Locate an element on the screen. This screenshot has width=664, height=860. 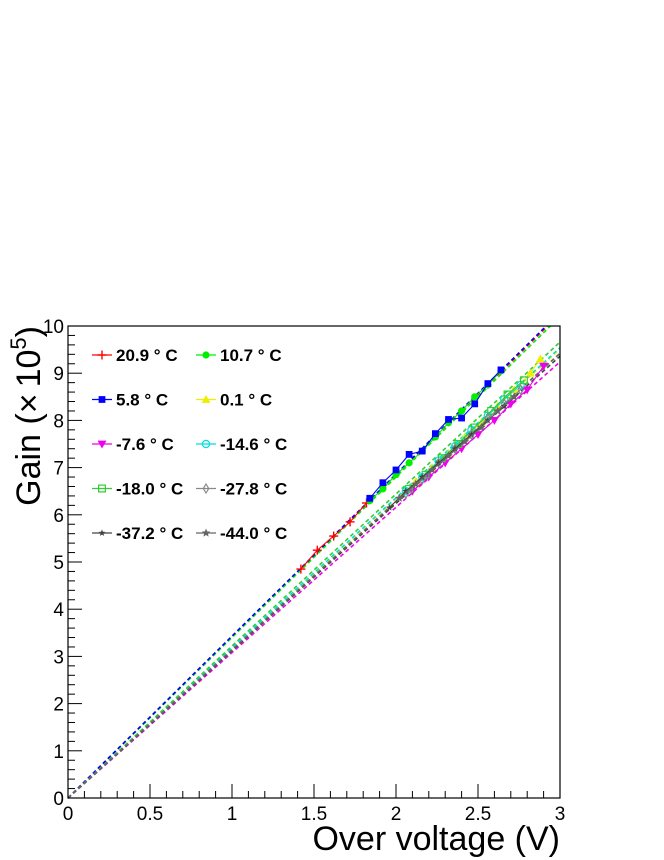
legend-label: -37.2 ° C is located at coordinates (149, 533).